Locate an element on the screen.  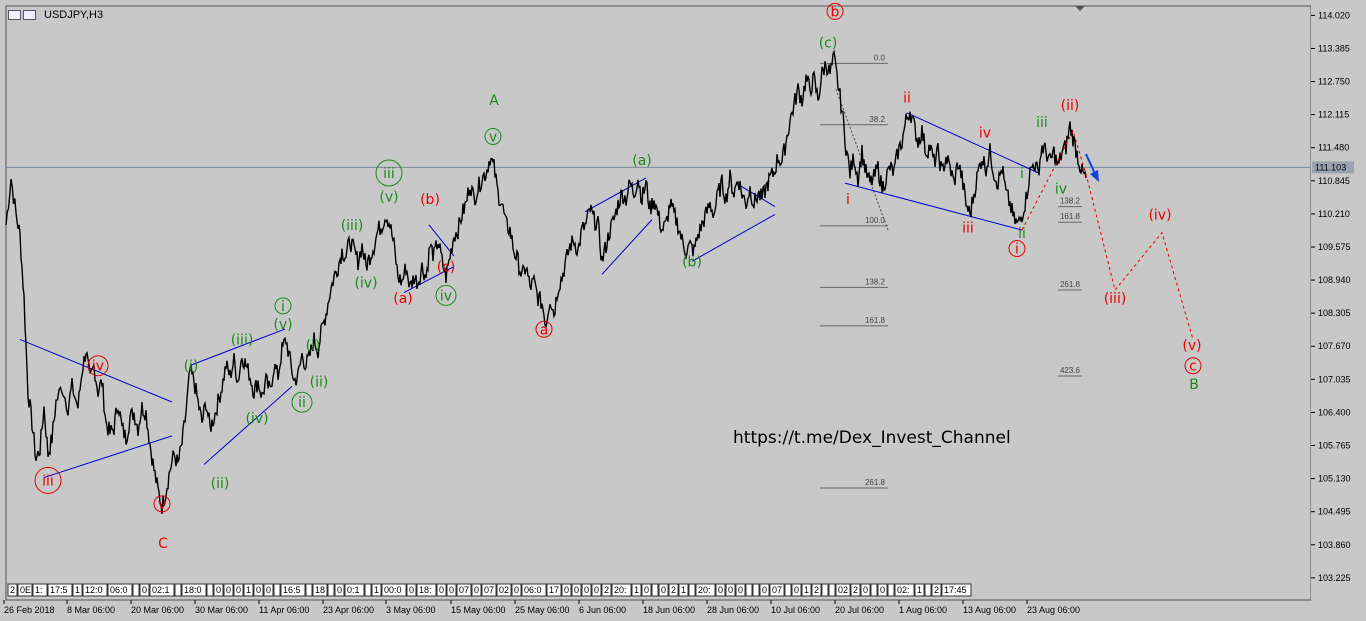
fib-level-label: 38.2 is located at coordinates (877, 119).